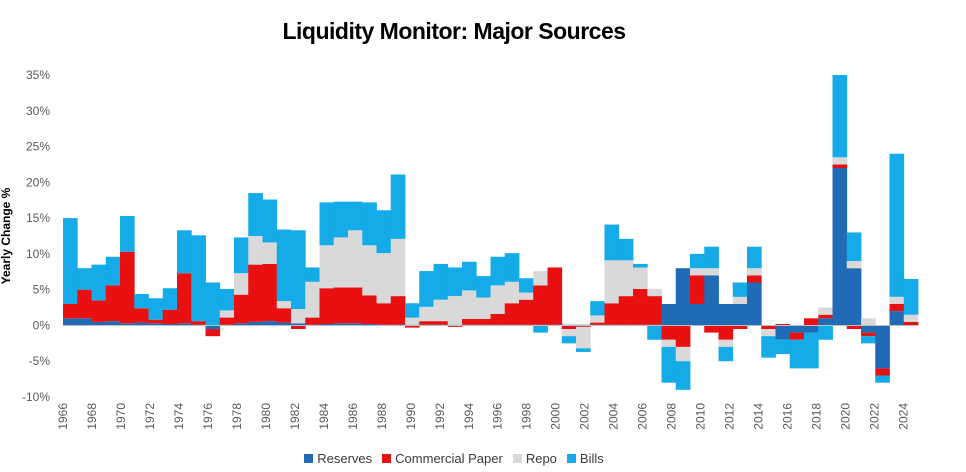 This screenshot has height=472, width=966. Describe the element at coordinates (411, 416) in the screenshot. I see `x-tick-label: 1990` at that location.